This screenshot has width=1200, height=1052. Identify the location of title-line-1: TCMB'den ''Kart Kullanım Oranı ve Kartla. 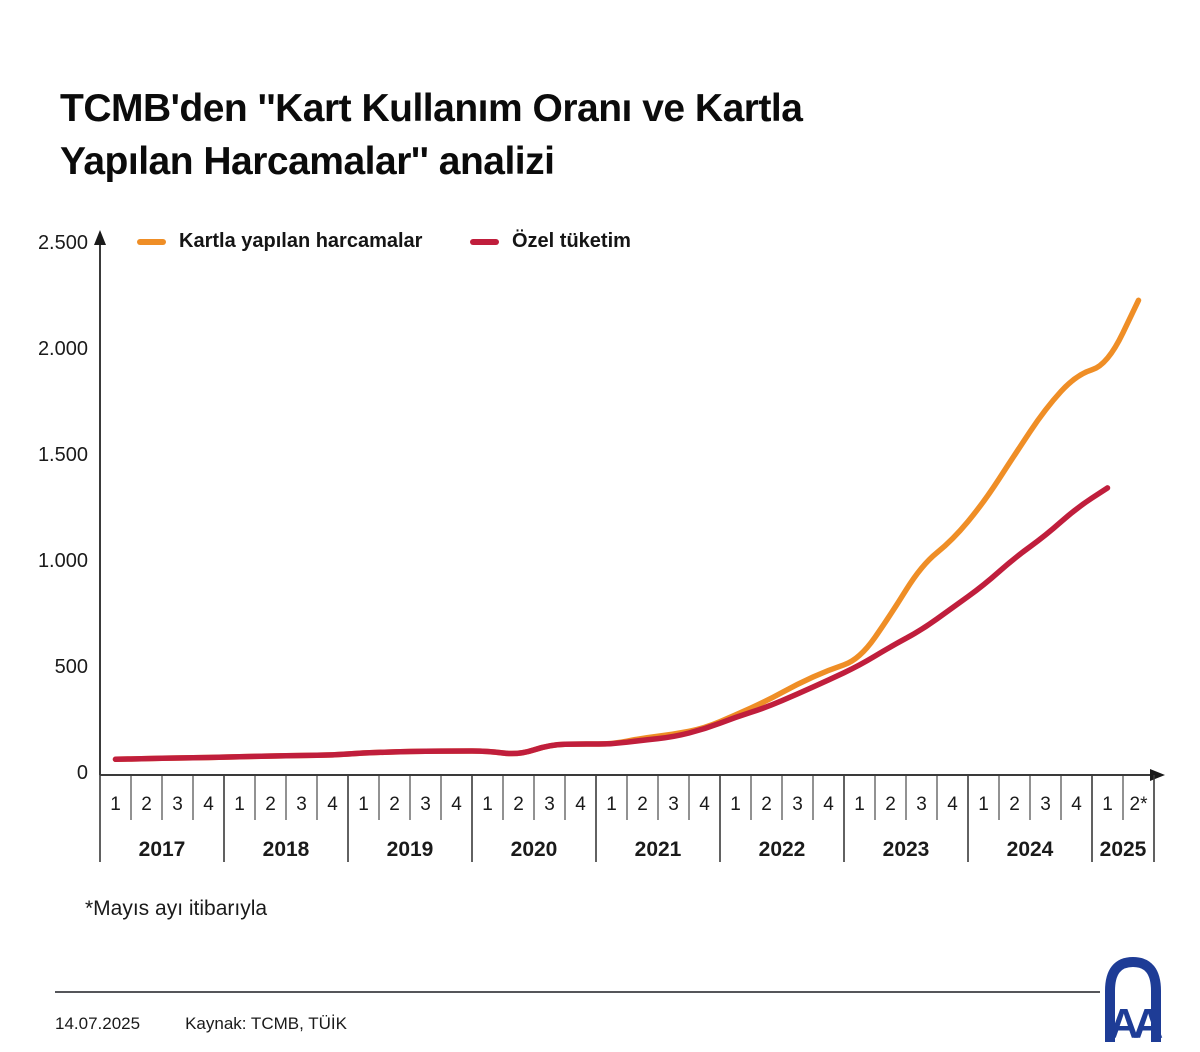
(431, 109).